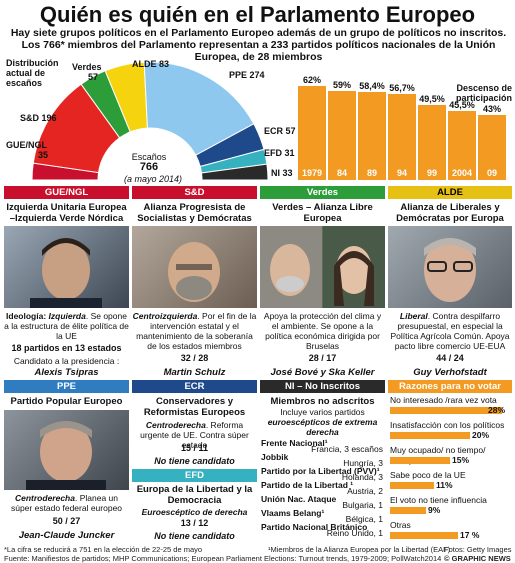 The height and width of the screenshot is (563, 515). I want to click on participation-value: 62%, so click(311, 80).